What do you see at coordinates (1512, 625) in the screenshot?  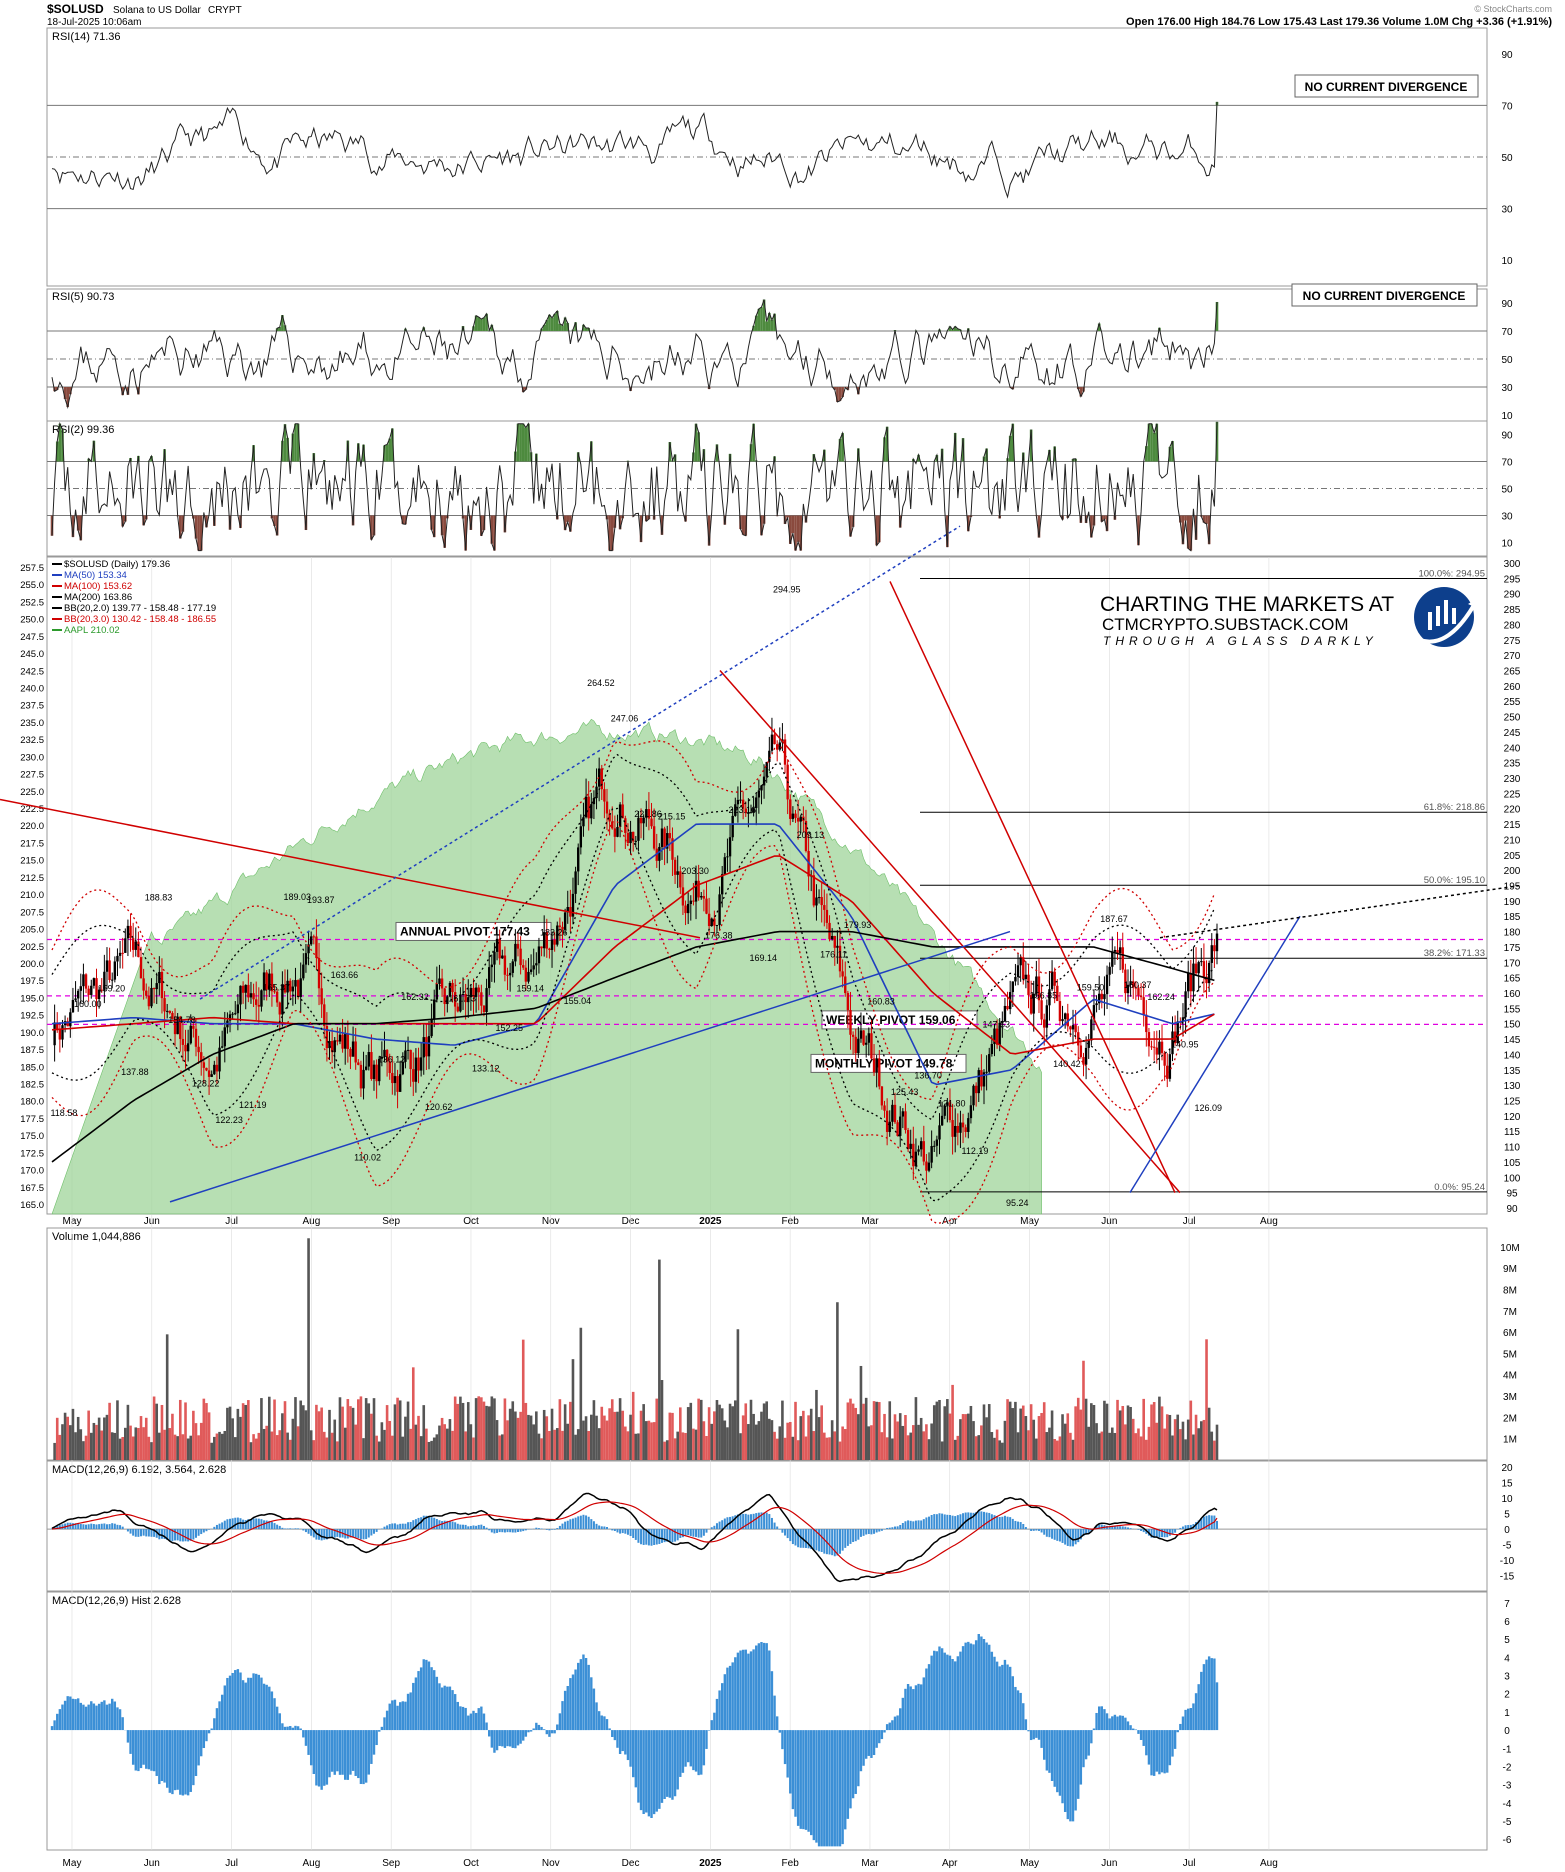 I see `price-right-tick-label: 280` at bounding box center [1512, 625].